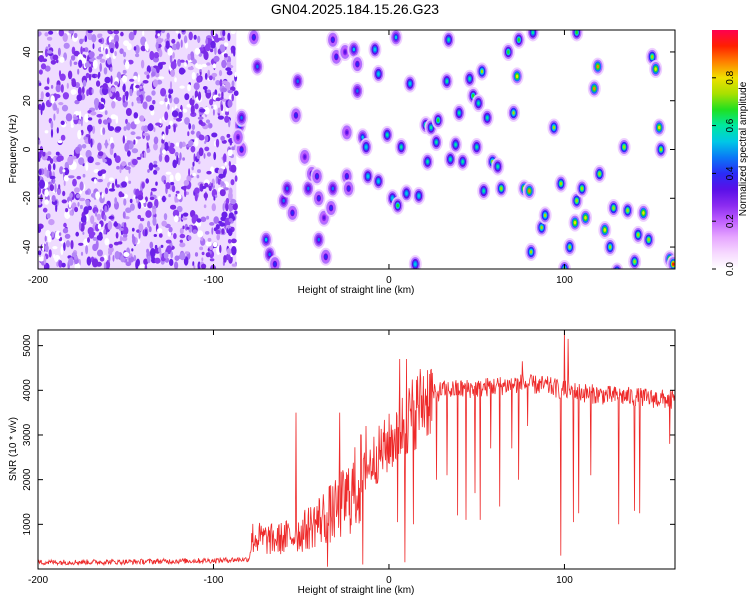 The height and width of the screenshot is (600, 750). Describe the element at coordinates (138, 149) in the screenshot. I see `spectrogram-noise-region` at that location.